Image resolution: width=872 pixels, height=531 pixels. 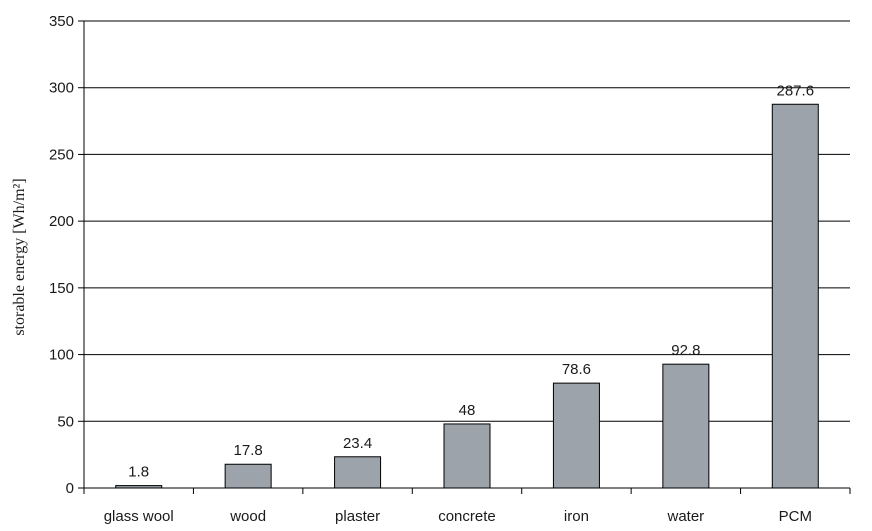 I want to click on data-label: 92.8, so click(x=685, y=350).